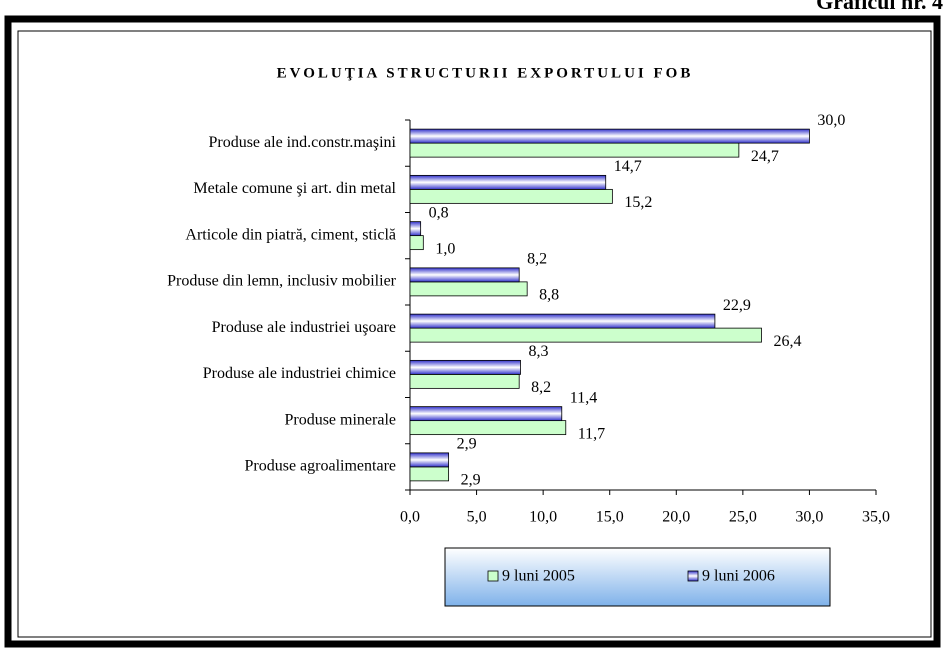 The height and width of the screenshot is (648, 945). What do you see at coordinates (439, 212) in the screenshot?
I see `value-label: 0,8` at bounding box center [439, 212].